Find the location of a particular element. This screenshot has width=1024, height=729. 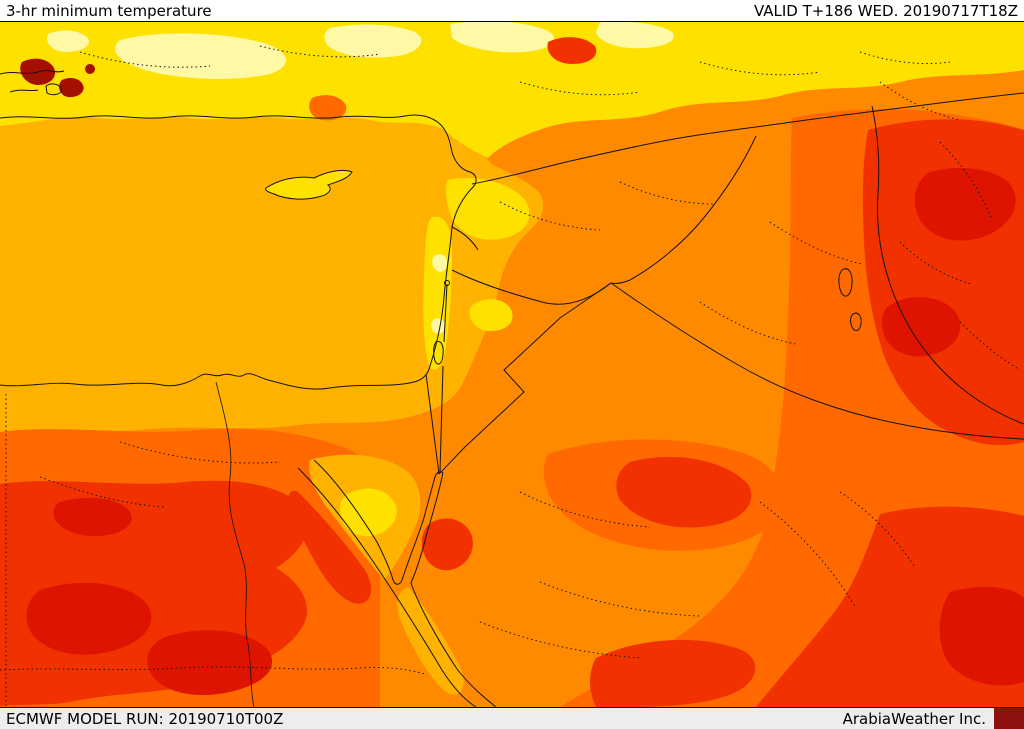

fill-topcenter-red-spot is located at coordinates (572, 50).